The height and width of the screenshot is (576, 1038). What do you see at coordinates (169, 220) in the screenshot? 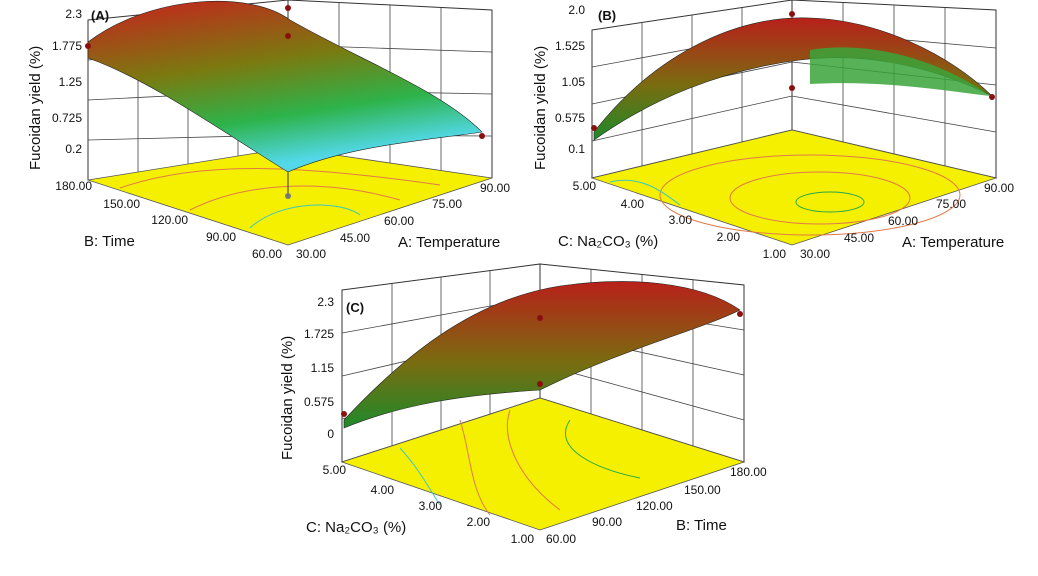
I see `panel-a-left-tick: 120.00` at bounding box center [169, 220].